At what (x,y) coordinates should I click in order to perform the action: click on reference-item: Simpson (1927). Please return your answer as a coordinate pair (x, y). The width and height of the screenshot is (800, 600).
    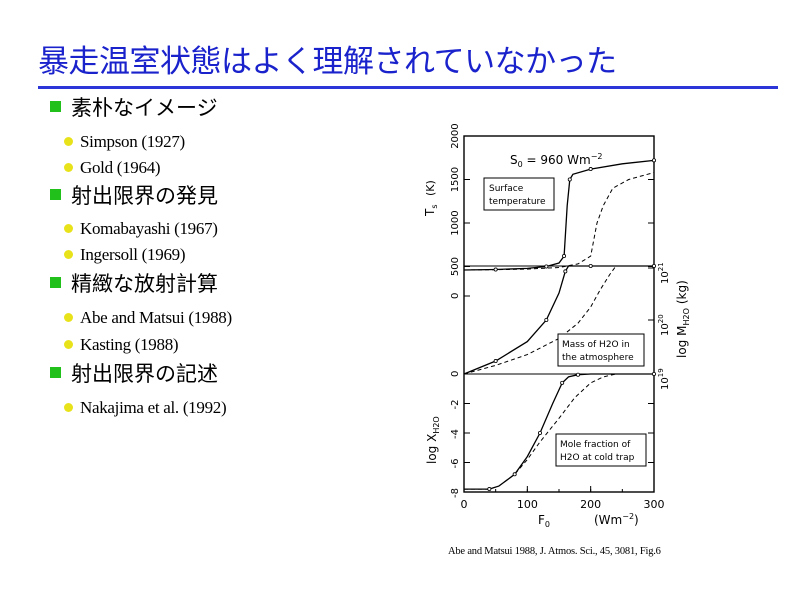
    Looking at the image, I should click on (124, 142).